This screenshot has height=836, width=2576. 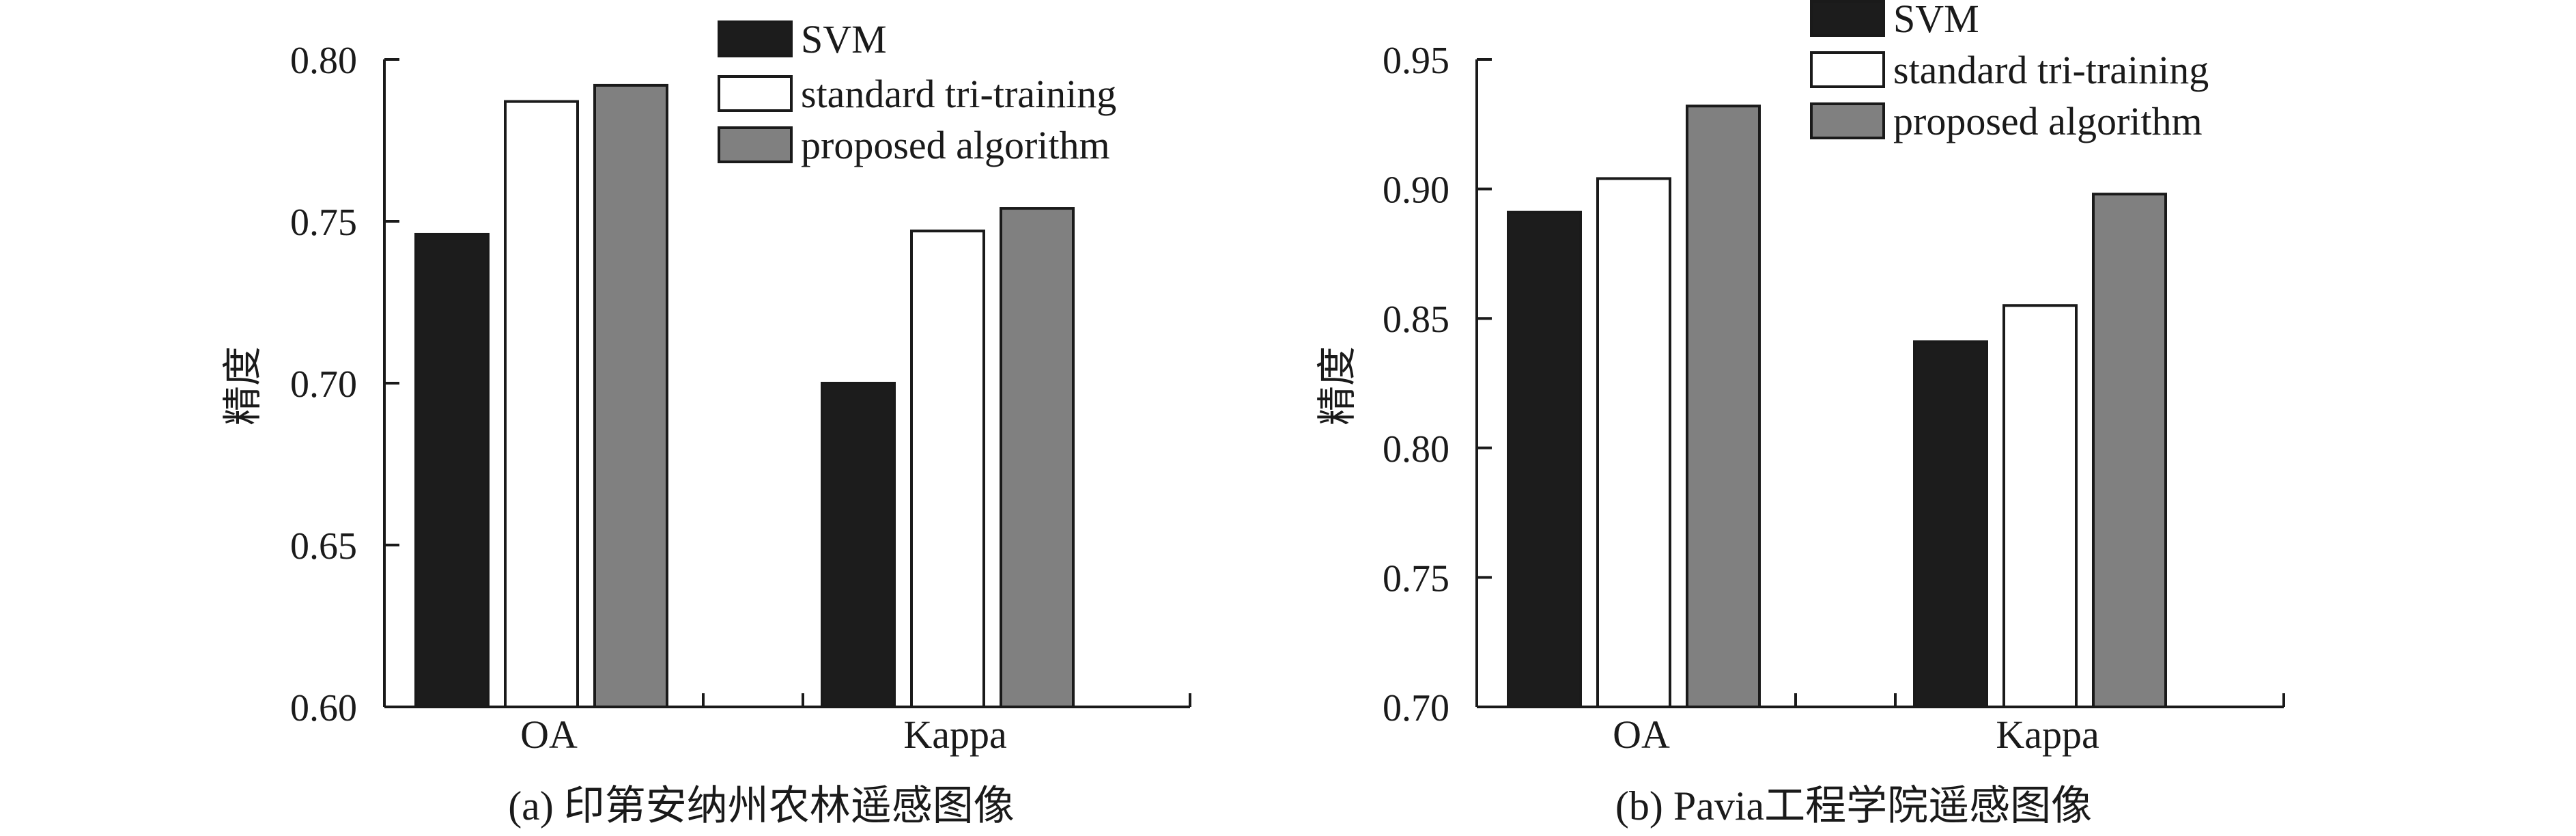 I want to click on chart-caption: (a) 印第安纳州农林遥感图像, so click(x=762, y=805).